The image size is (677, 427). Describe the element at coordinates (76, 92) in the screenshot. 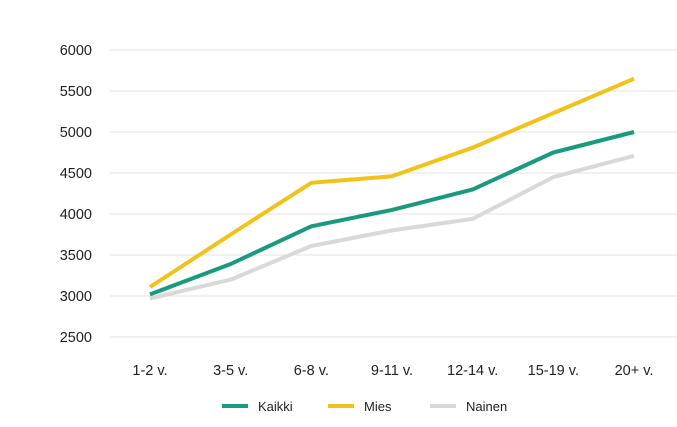

I see `y-tick-label: 5500` at that location.